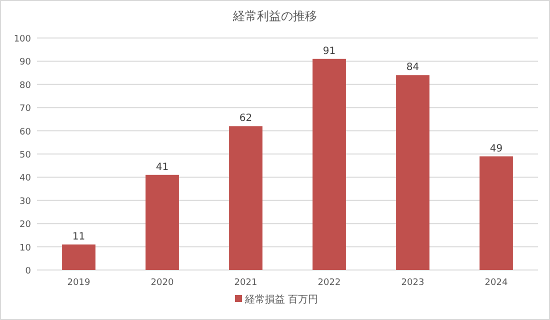 The image size is (550, 320). Describe the element at coordinates (79, 236) in the screenshot. I see `data-label: 11` at that location.